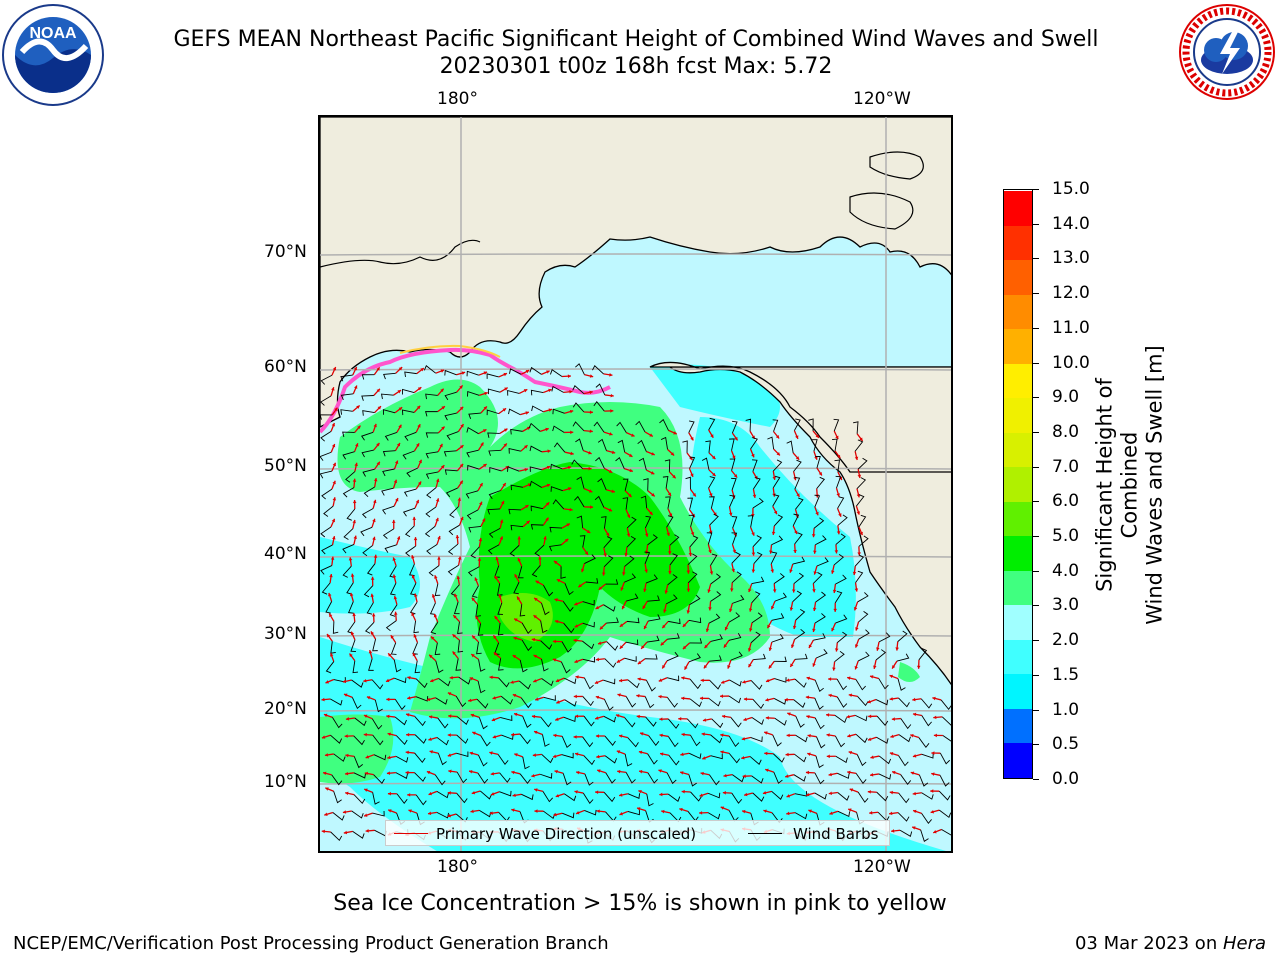 This screenshot has width=1280, height=960. Describe the element at coordinates (1066, 570) in the screenshot. I see `colorbar-tick-label: 4.0` at that location.